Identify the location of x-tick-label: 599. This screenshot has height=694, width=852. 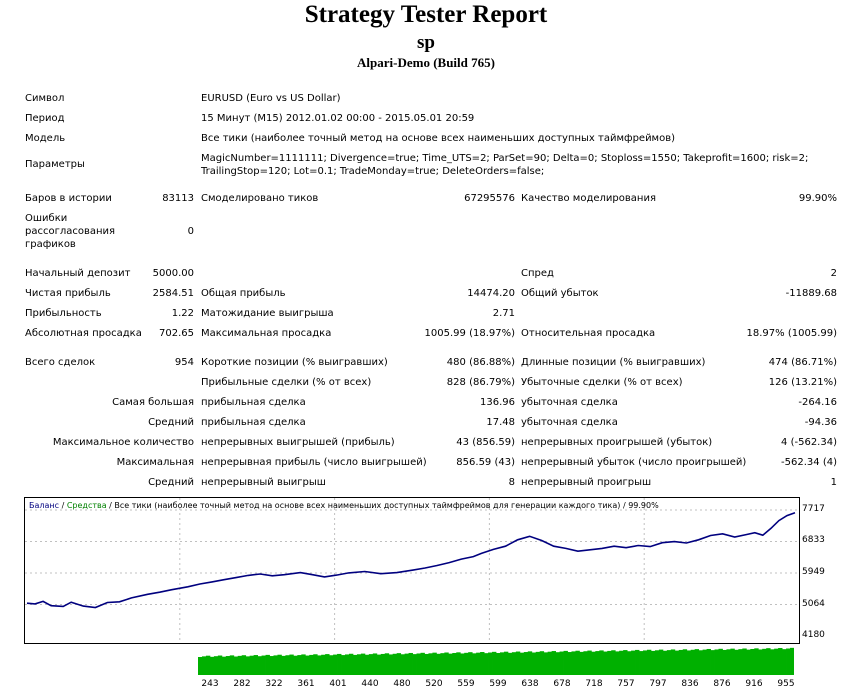
(498, 684).